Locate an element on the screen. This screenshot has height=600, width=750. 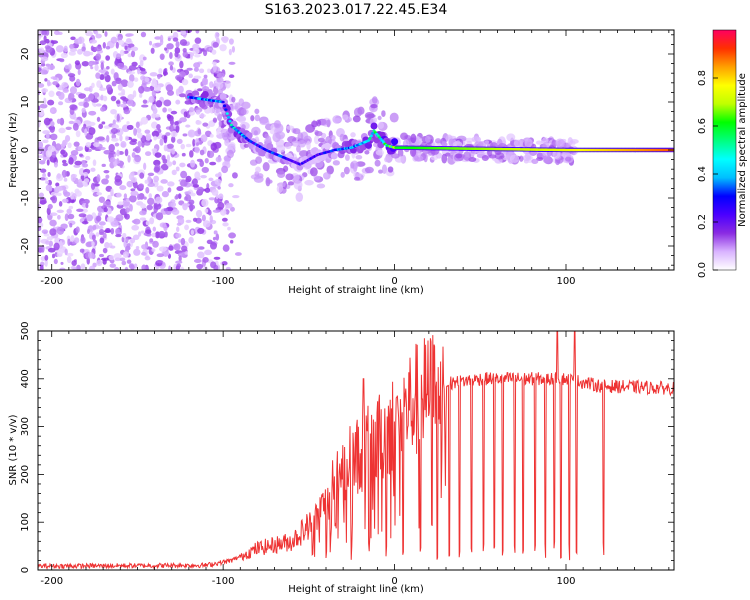
snr-xtick-label: -200 is located at coordinates (51, 581).